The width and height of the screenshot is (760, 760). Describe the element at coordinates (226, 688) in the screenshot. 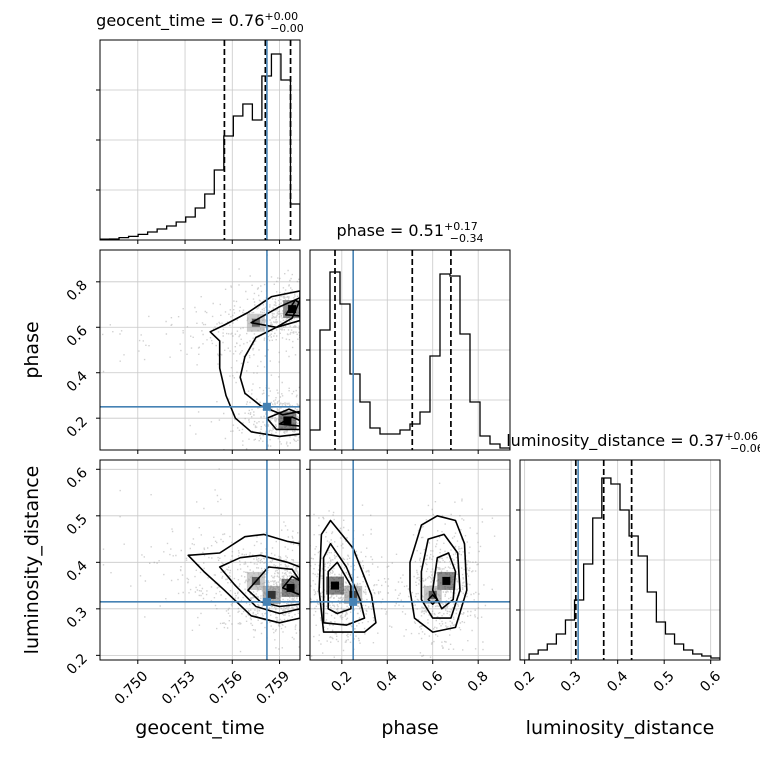

I see `x-tick-label: 0.756` at that location.